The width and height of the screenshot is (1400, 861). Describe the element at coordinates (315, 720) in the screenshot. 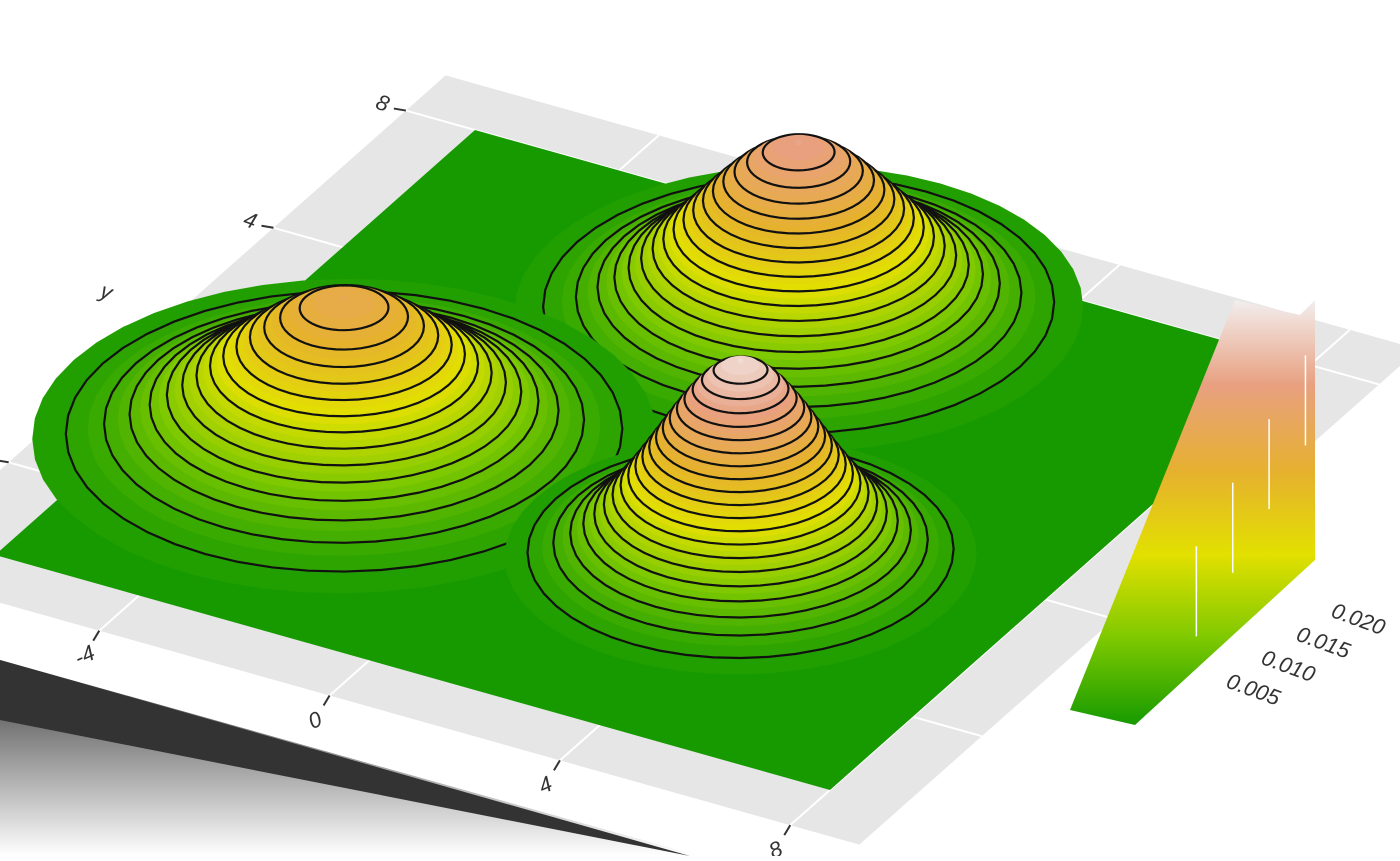

I see `x-tick-label: 0` at that location.